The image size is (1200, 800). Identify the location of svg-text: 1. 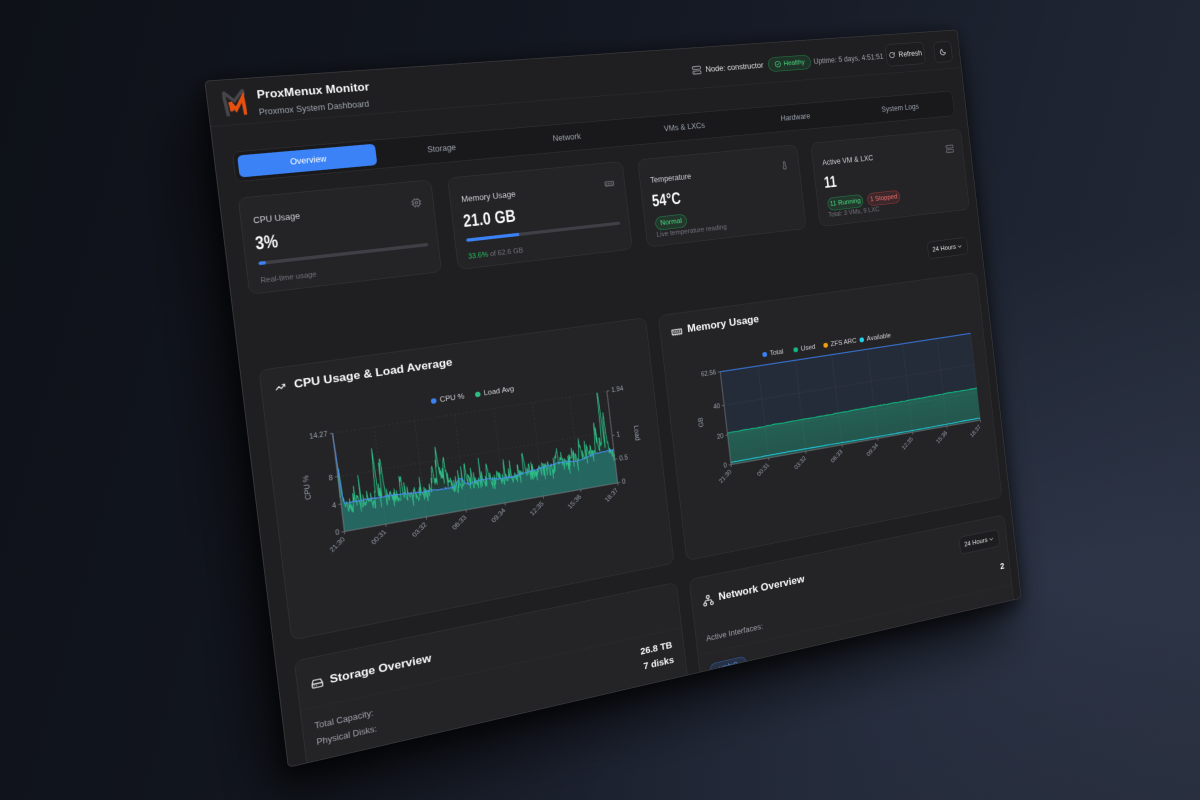
(618, 435).